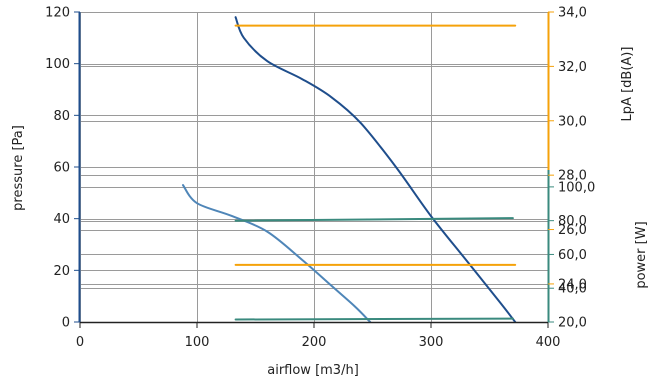 This screenshot has width=658, height=382. What do you see at coordinates (548, 342) in the screenshot?
I see `x-tick-label: 400` at bounding box center [548, 342].